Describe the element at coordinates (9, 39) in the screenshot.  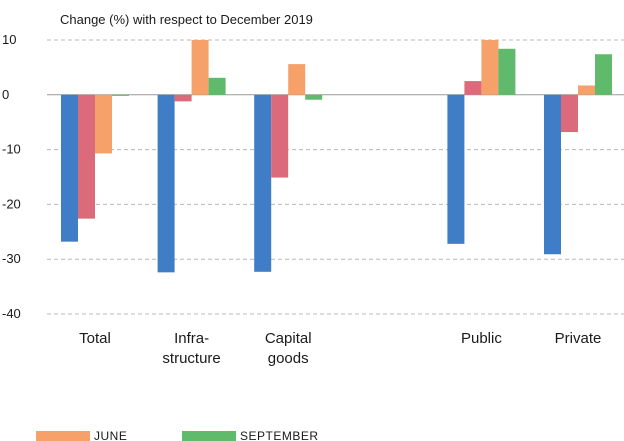
I see `y-tick-label: 10` at that location.